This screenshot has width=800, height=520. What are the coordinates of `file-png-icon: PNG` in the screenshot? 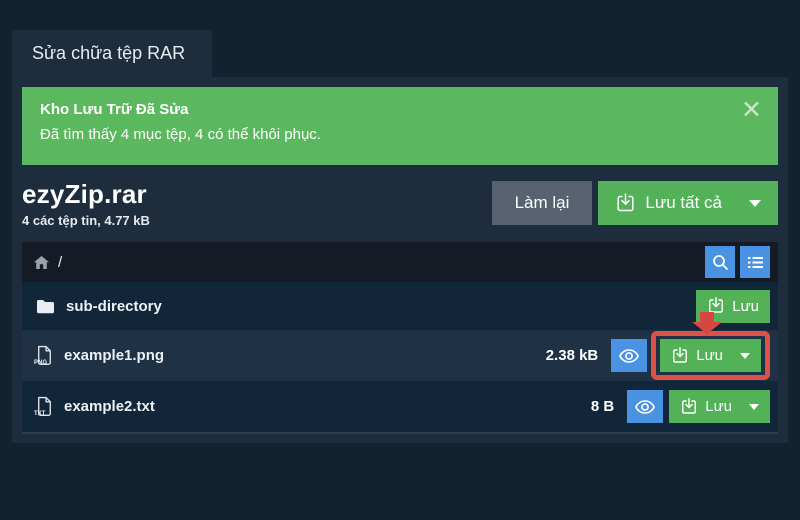 It's located at (43, 355).